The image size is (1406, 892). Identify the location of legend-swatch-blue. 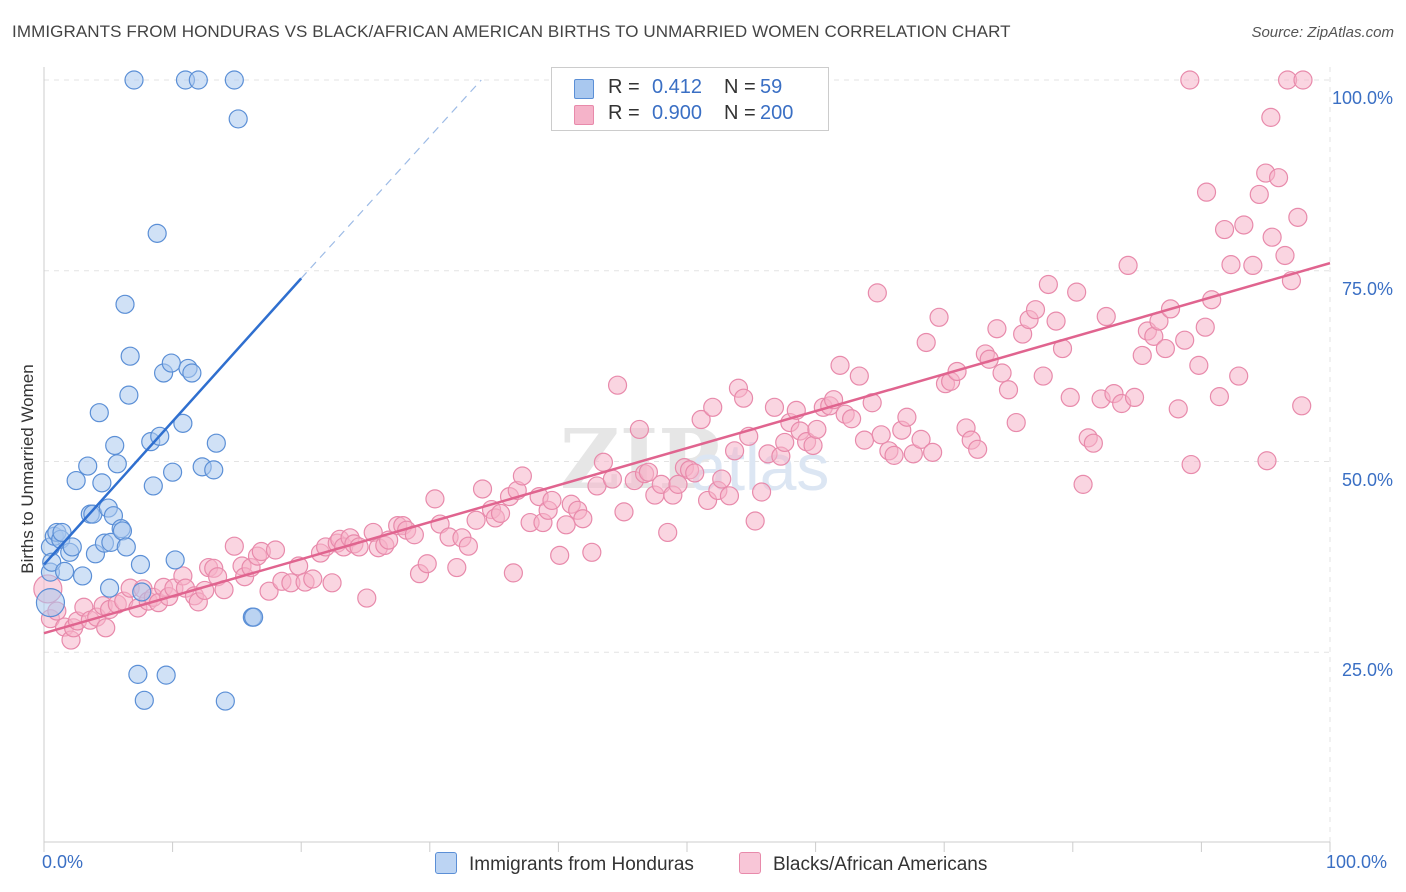
(584, 89).